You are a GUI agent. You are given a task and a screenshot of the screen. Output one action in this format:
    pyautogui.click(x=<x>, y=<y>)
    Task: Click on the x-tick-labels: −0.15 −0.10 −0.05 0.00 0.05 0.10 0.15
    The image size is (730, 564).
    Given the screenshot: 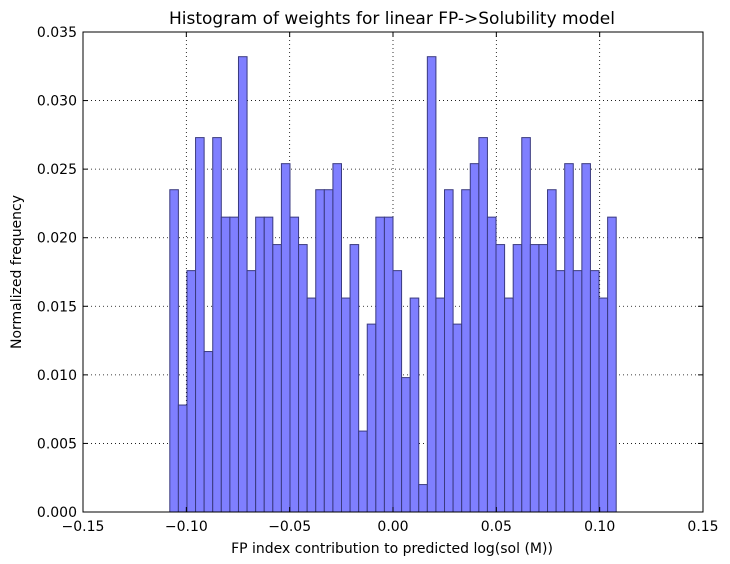 What is the action you would take?
    pyautogui.click(x=390, y=527)
    